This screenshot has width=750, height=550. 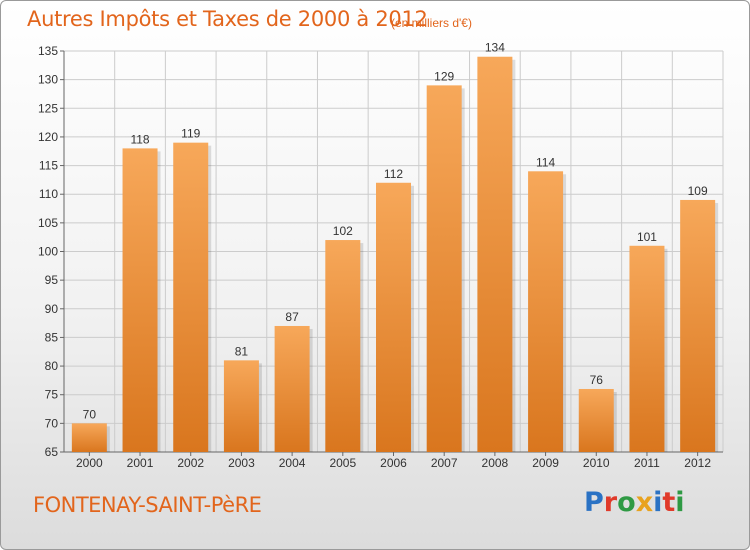 What do you see at coordinates (89, 463) in the screenshot?
I see `x-tick-label: 2000` at bounding box center [89, 463].